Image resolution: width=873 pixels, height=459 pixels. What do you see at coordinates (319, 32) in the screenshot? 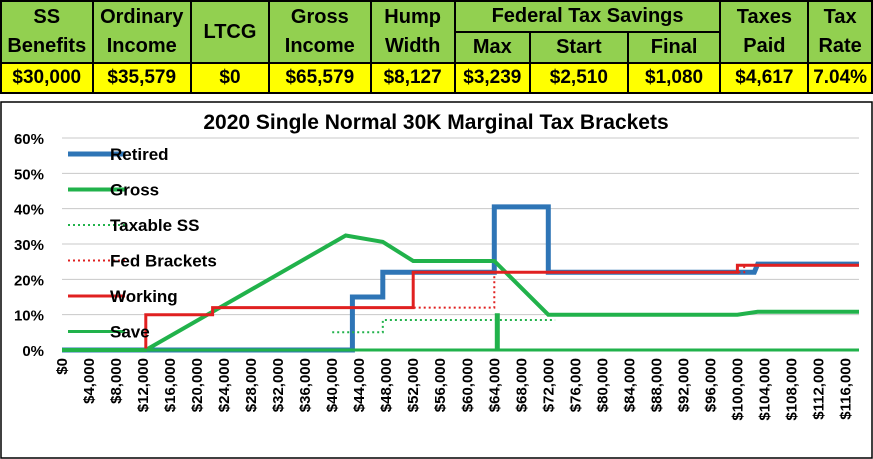
I see `header-gross-income: Gross Income` at bounding box center [319, 32].